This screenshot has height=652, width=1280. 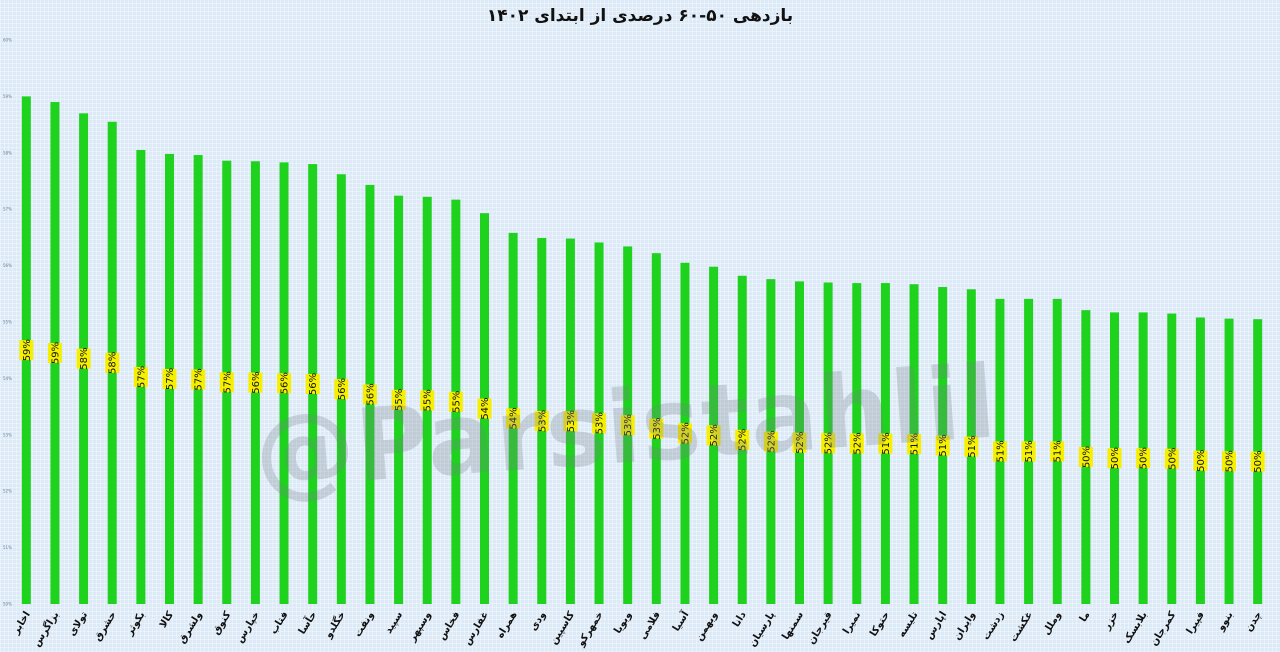 I want to click on x-tick-label: کالا, so click(x=167, y=620).